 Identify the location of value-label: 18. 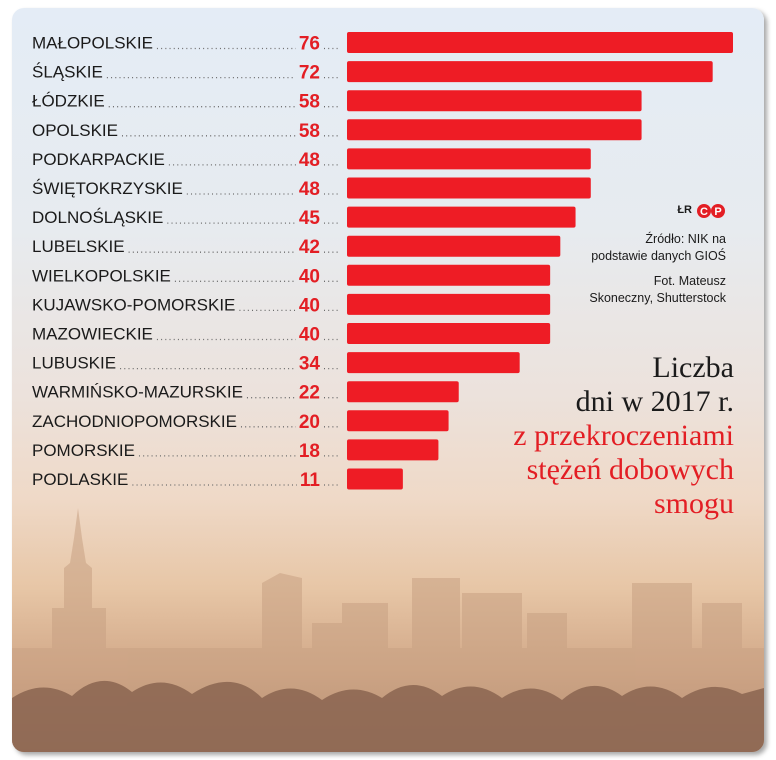
(309, 451).